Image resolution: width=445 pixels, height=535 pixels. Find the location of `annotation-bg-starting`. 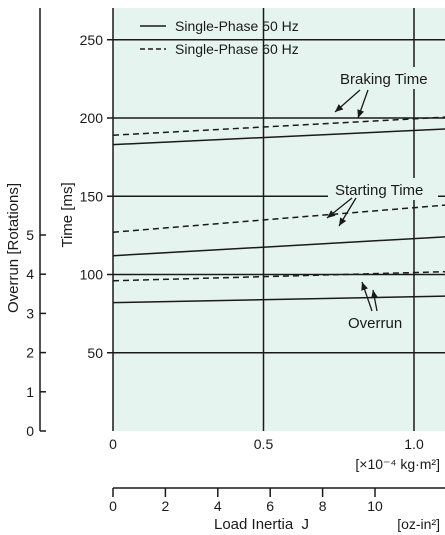

annotation-bg-starting is located at coordinates (383, 189).